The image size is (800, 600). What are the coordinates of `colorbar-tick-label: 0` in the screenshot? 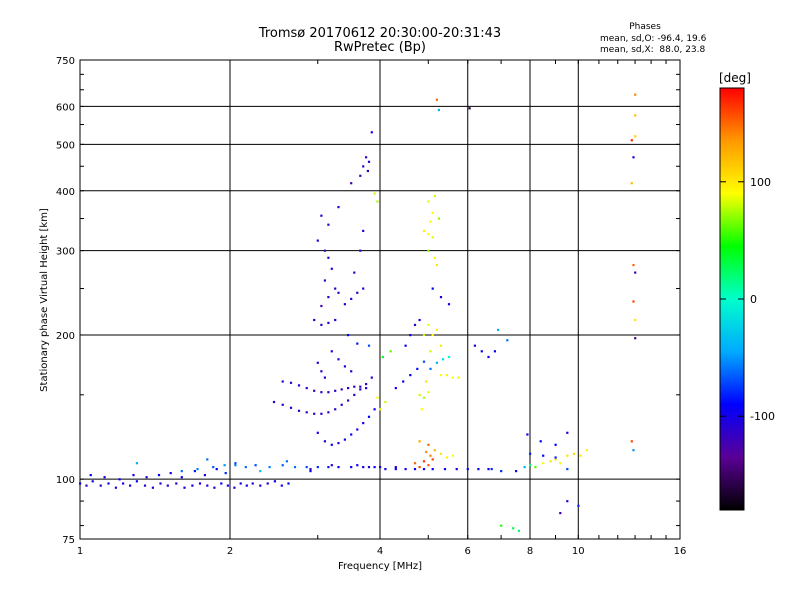 It's located at (753, 299).